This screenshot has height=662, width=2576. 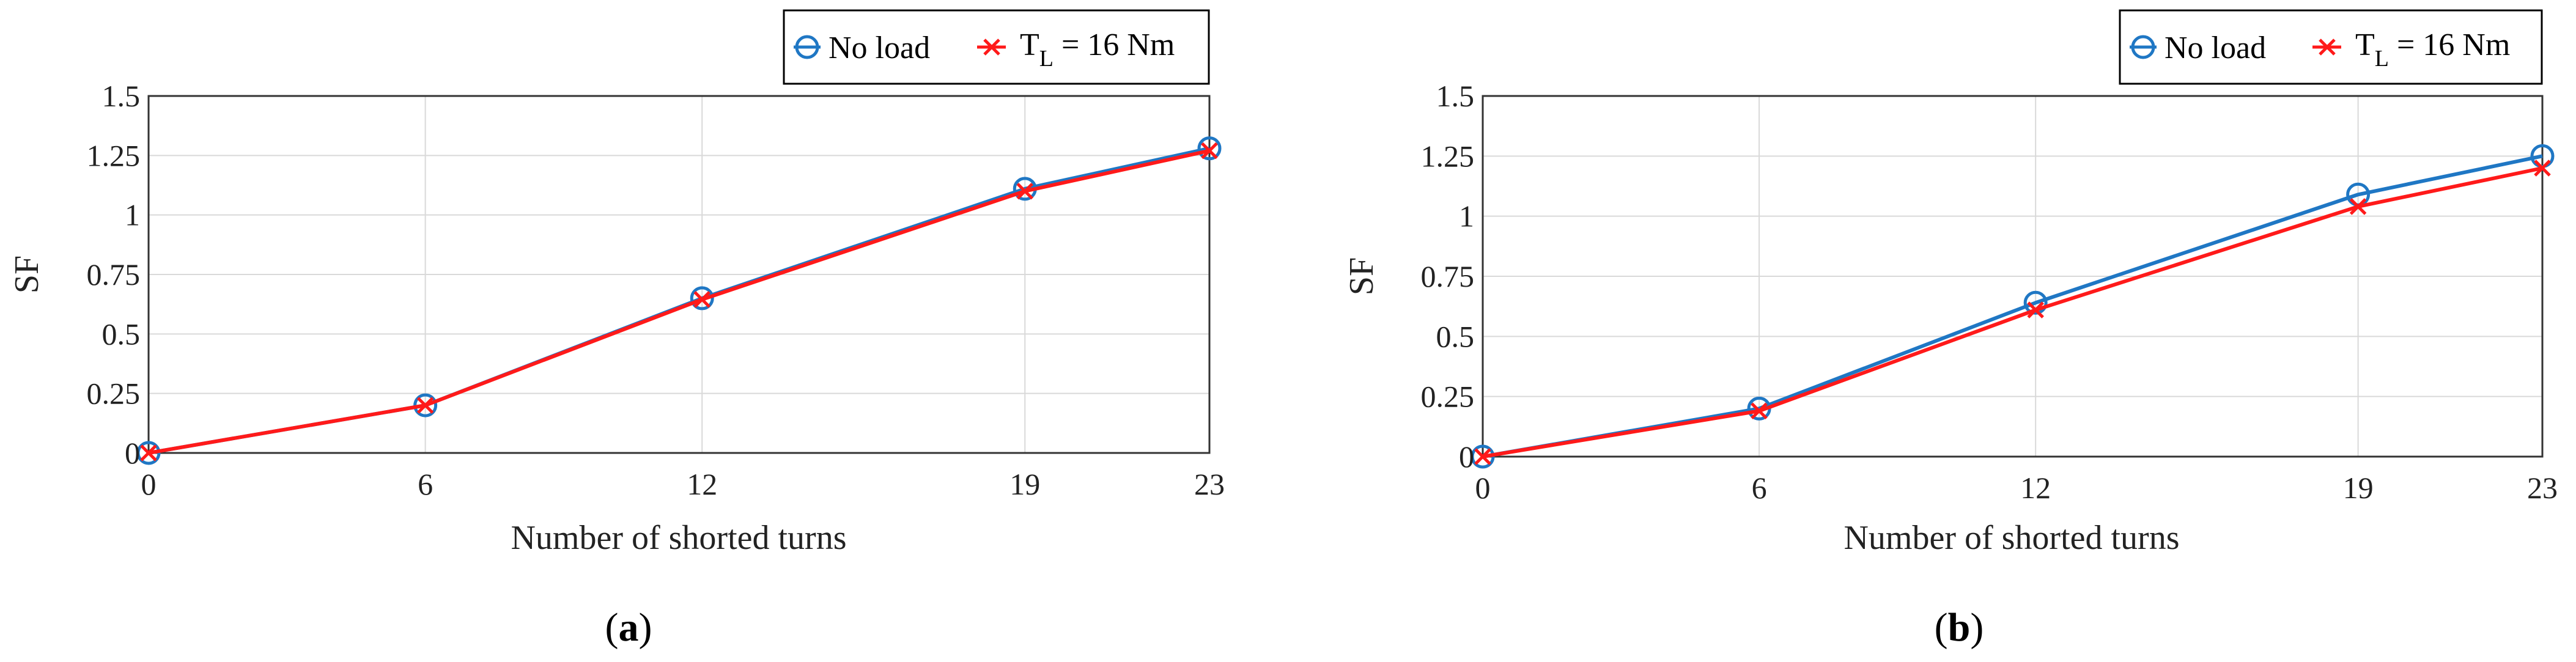 I want to click on panel-caption-a: (a), so click(x=629, y=628).